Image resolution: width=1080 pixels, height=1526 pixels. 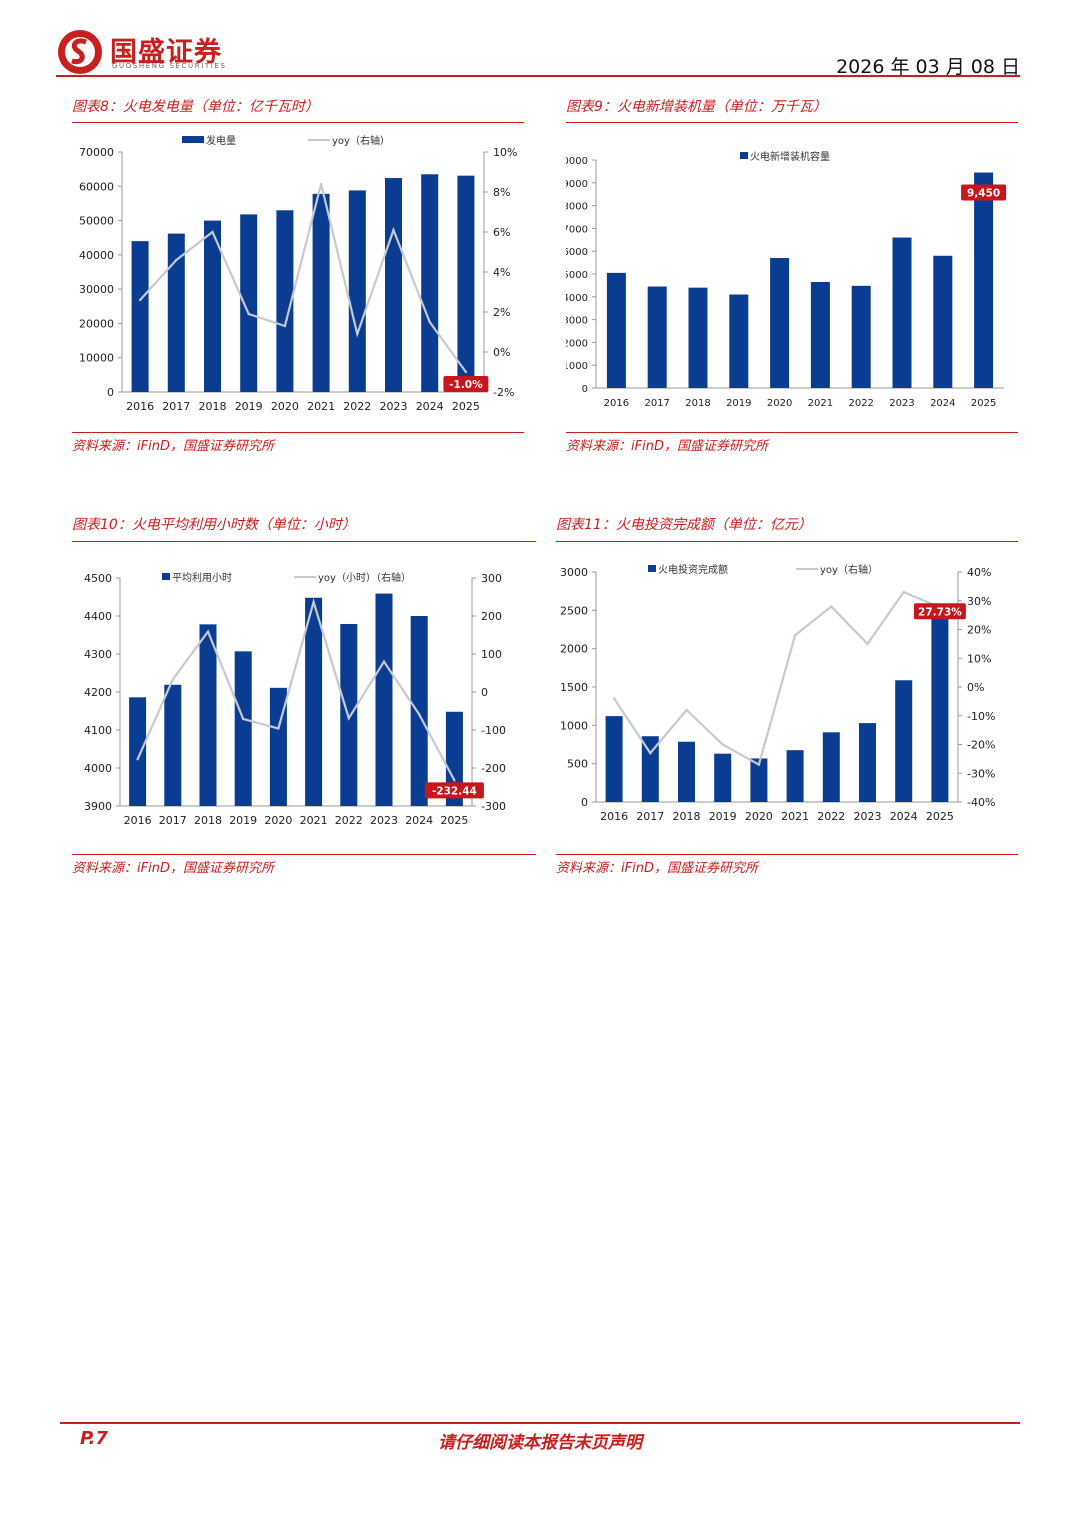 I want to click on footer-divider, so click(x=540, y=1423).